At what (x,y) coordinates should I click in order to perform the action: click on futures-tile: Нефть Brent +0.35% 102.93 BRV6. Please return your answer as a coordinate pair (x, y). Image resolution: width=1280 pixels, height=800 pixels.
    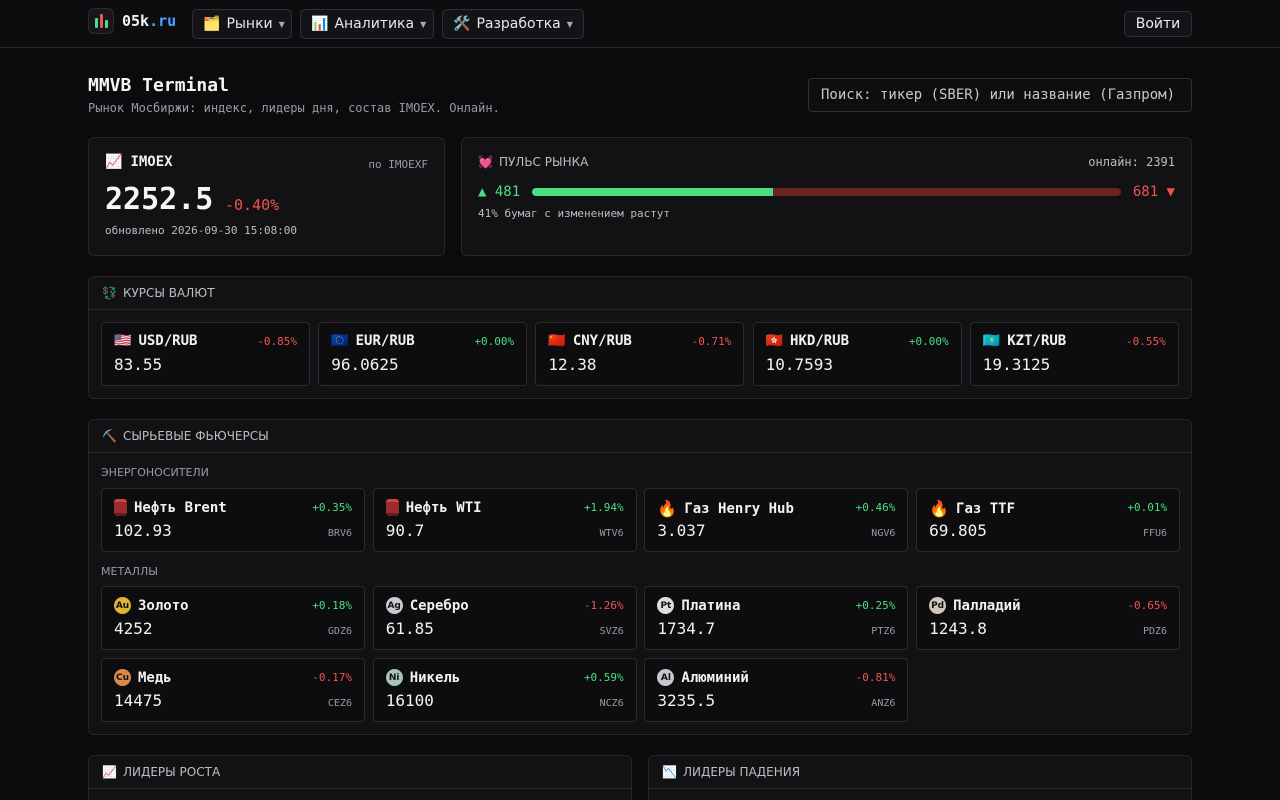
    Looking at the image, I should click on (233, 520).